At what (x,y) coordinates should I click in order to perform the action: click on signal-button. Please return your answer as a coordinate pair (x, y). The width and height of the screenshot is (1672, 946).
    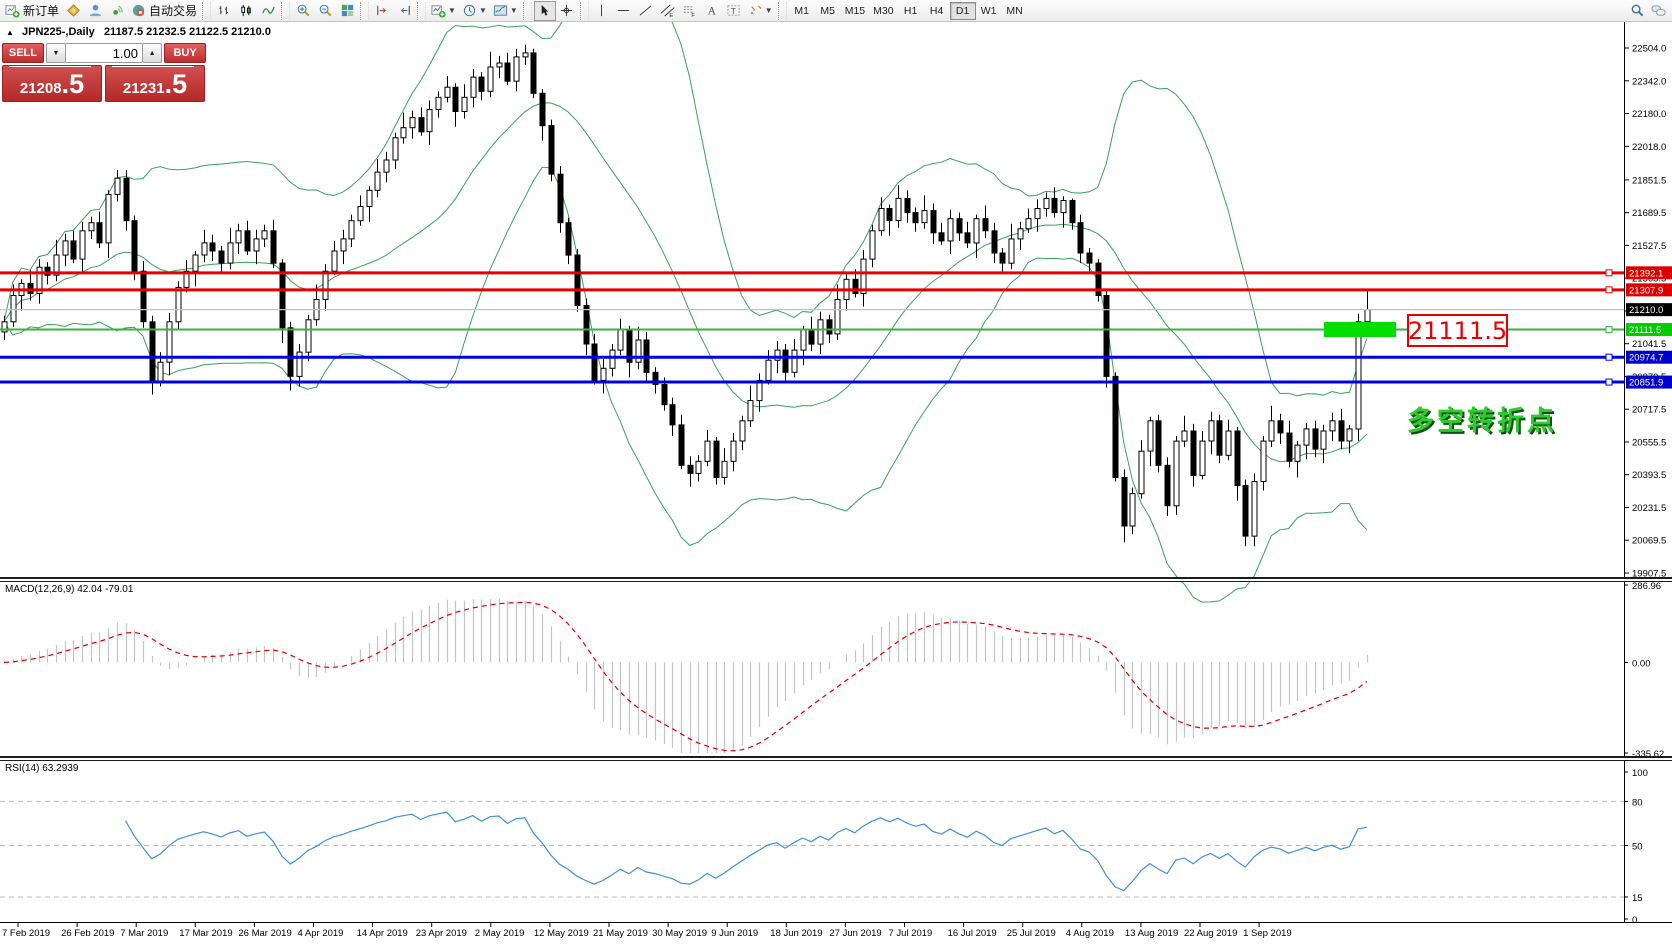
    Looking at the image, I should click on (117, 11).